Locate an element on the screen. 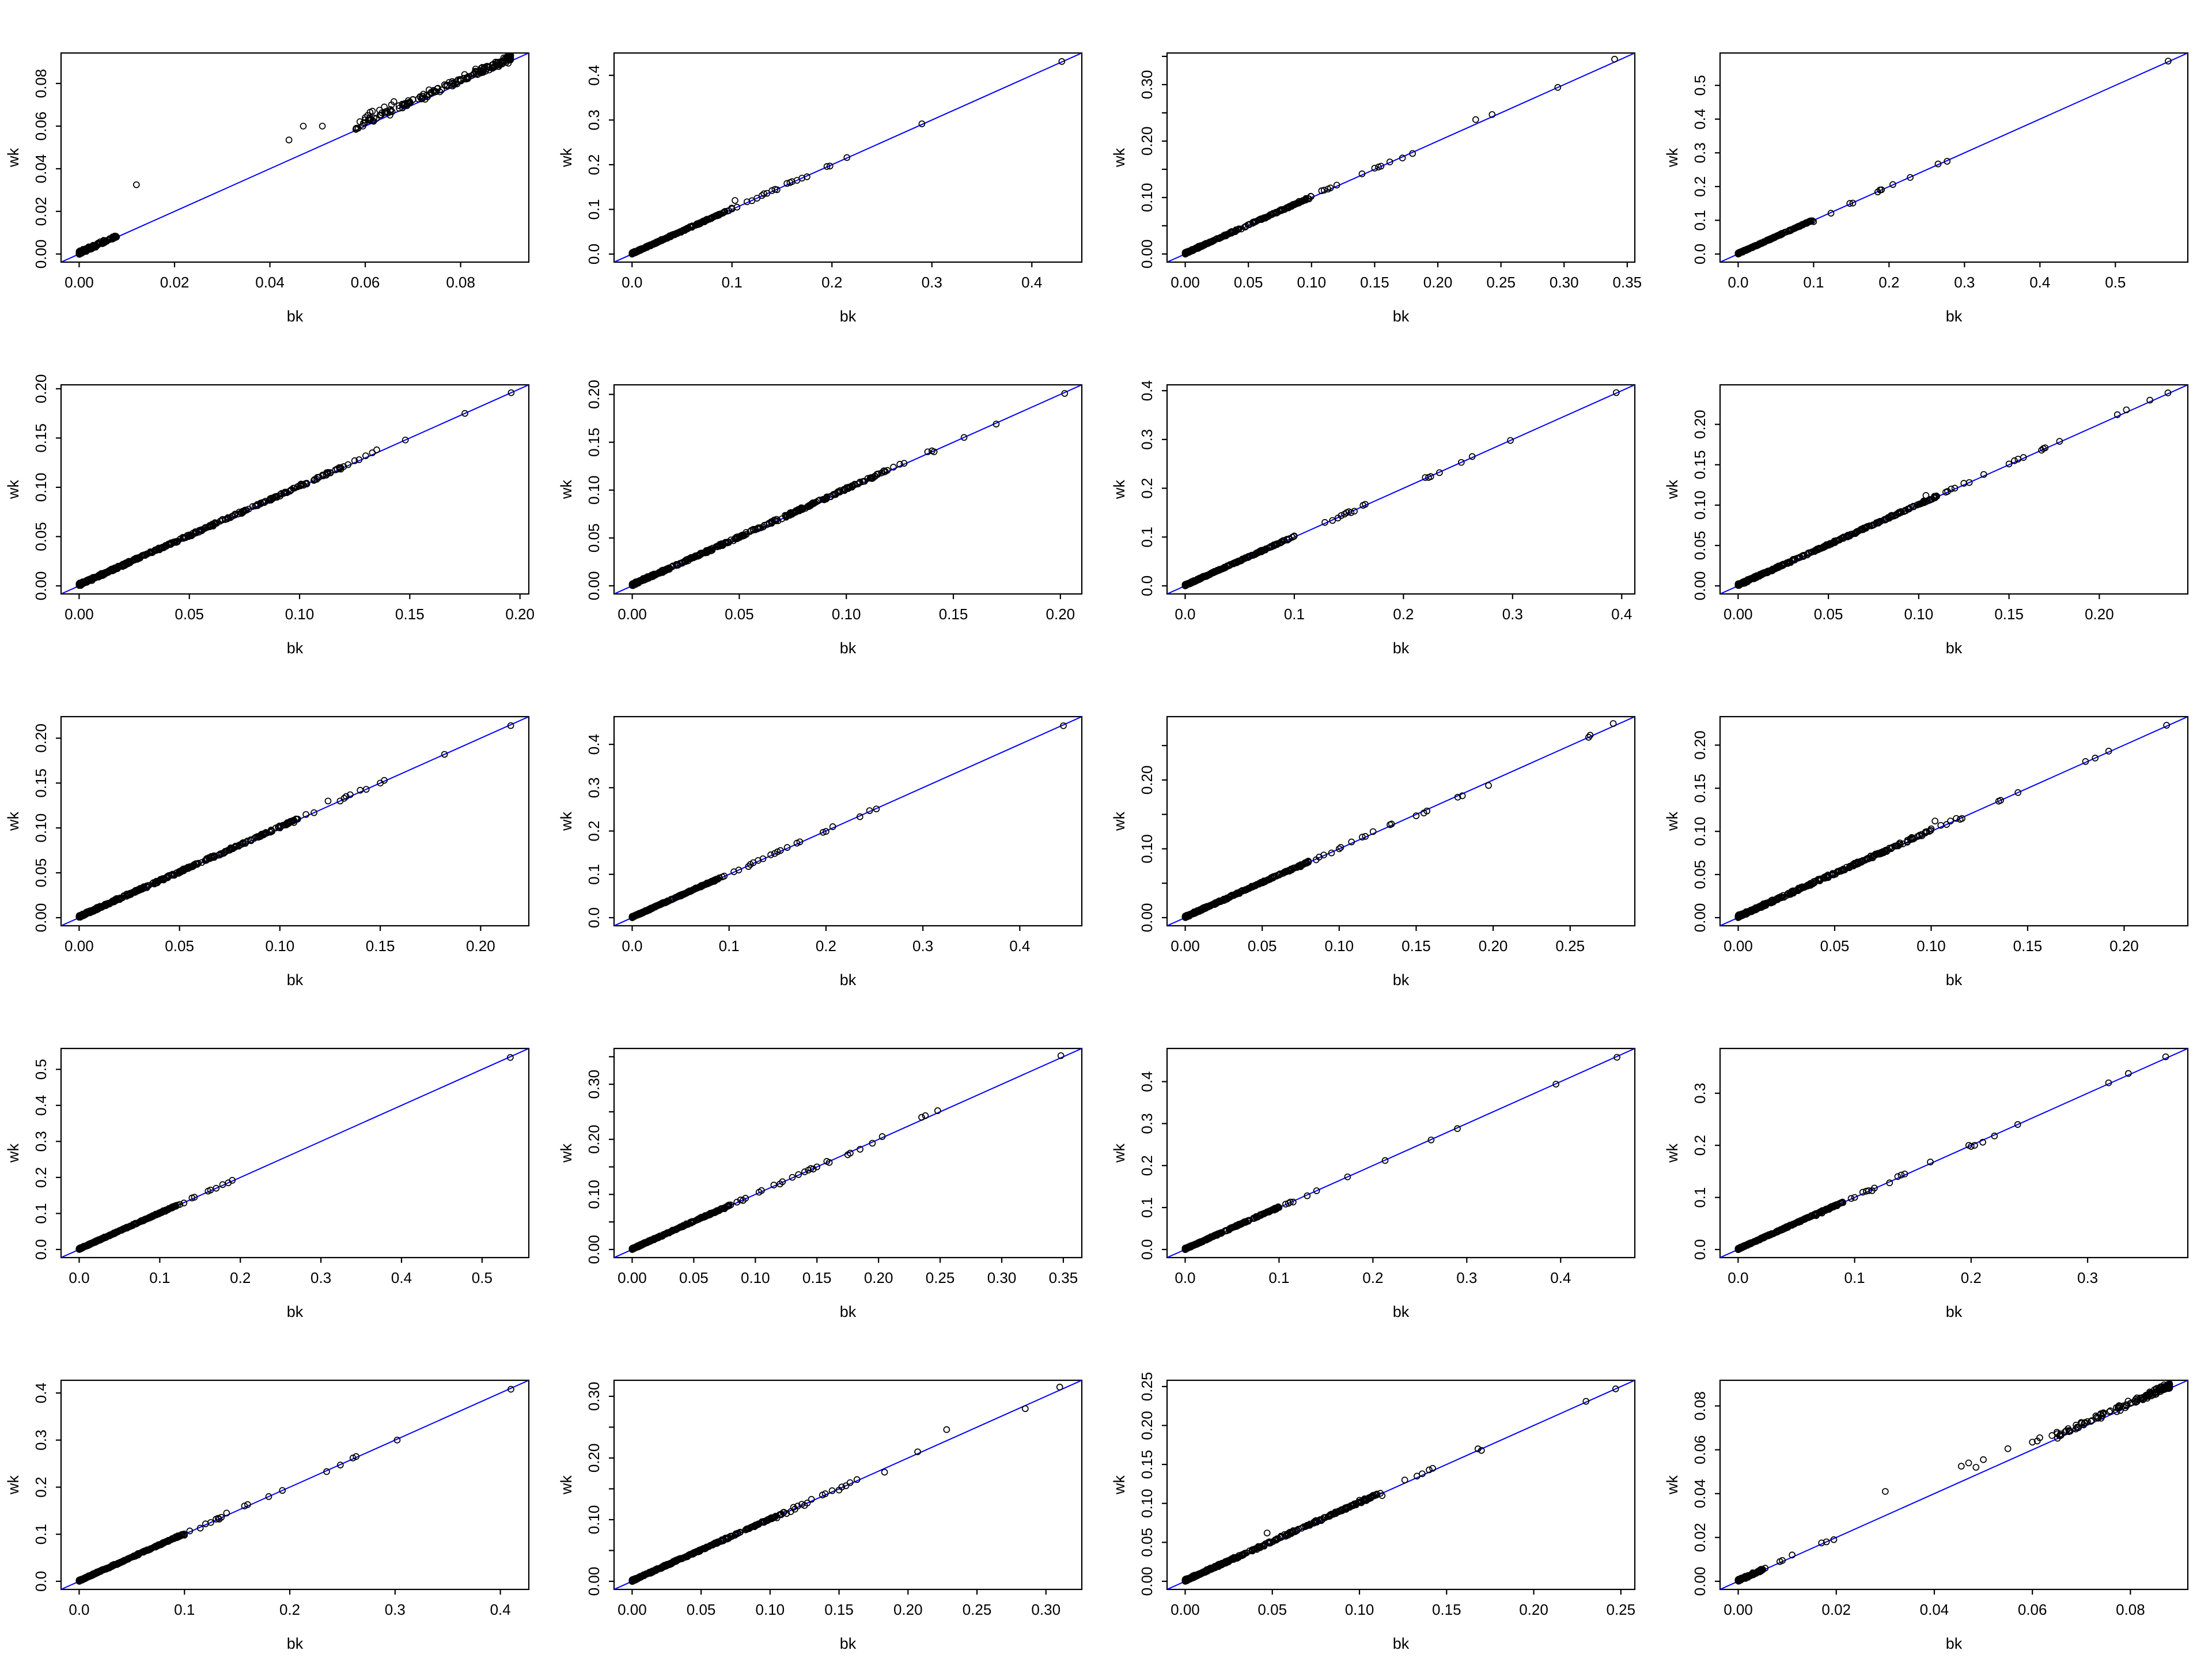 The height and width of the screenshot is (1662, 2212). y-tick-label: 0.00 is located at coordinates (1700, 918).